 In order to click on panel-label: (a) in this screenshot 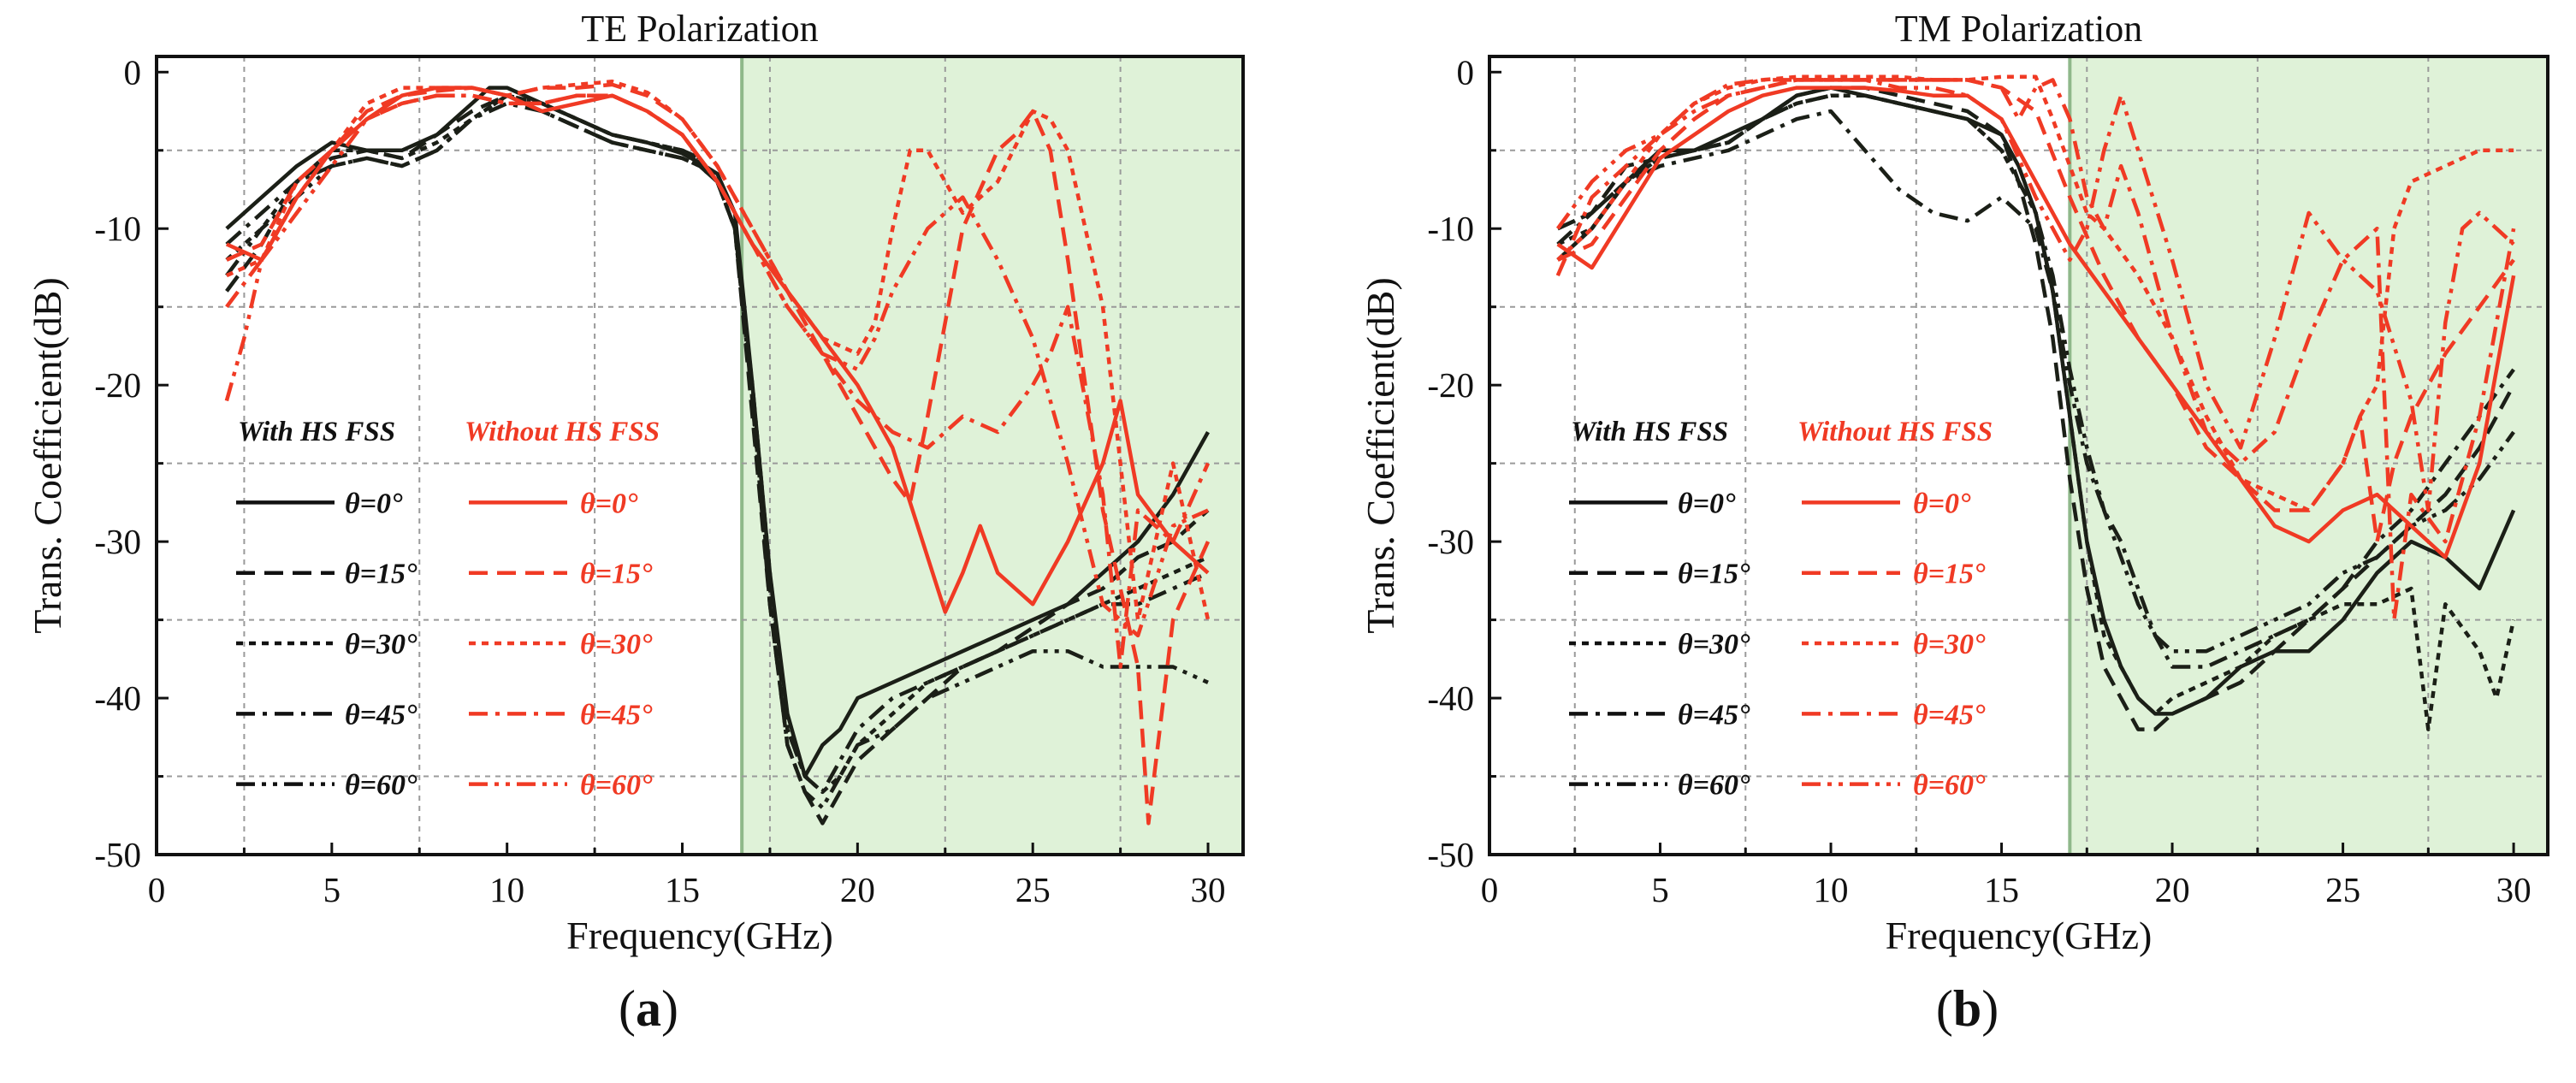, I will do `click(649, 1008)`.